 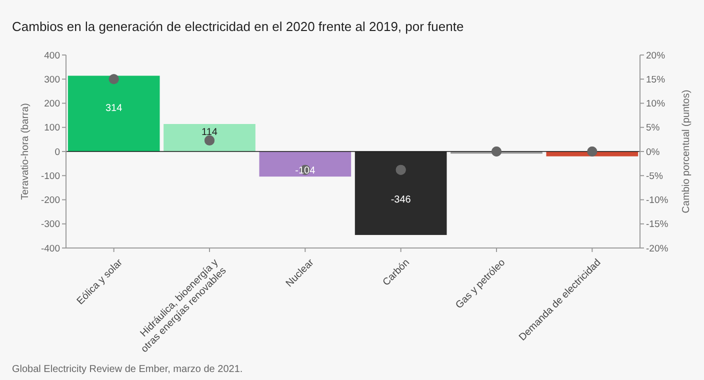 What do you see at coordinates (210, 132) in the screenshot?
I see `data-label: 114` at bounding box center [210, 132].